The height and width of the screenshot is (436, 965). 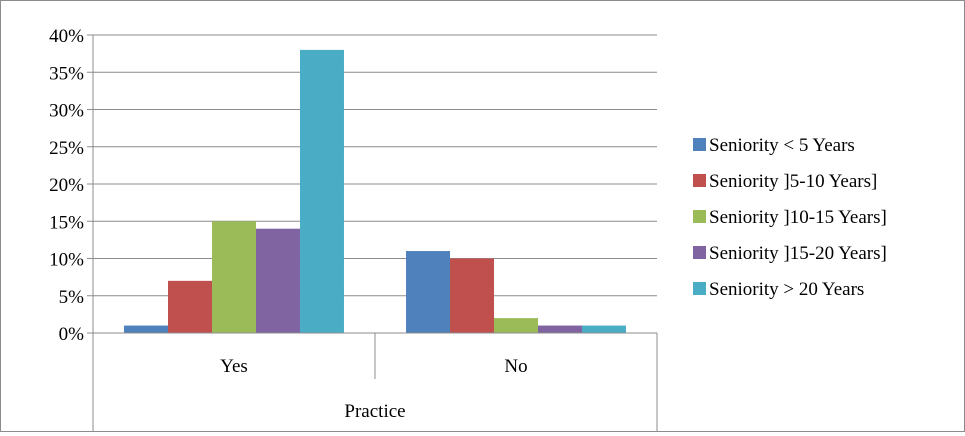 What do you see at coordinates (72, 297) in the screenshot?
I see `y-tick-label: 5%` at bounding box center [72, 297].